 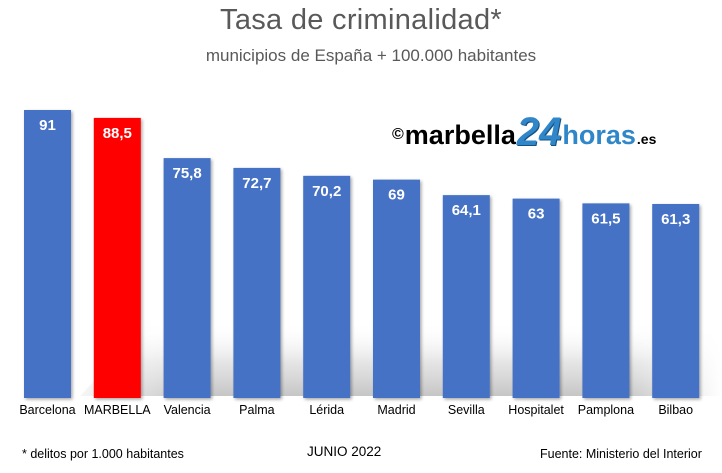 What do you see at coordinates (396, 288) in the screenshot?
I see `bar-madrid` at bounding box center [396, 288].